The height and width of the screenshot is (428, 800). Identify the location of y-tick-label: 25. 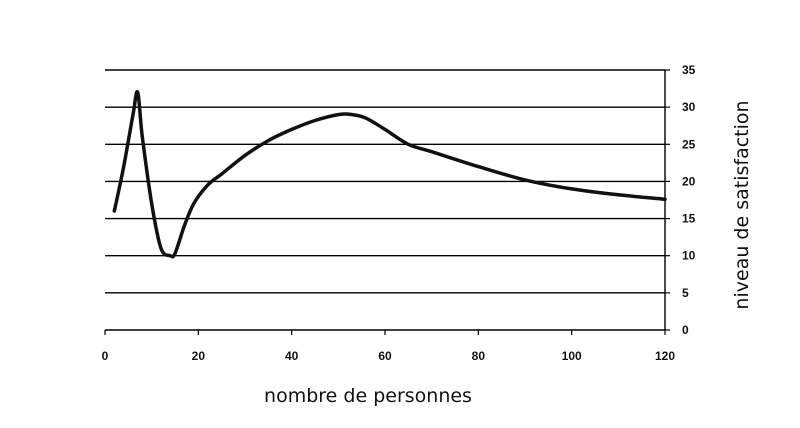
(689, 144).